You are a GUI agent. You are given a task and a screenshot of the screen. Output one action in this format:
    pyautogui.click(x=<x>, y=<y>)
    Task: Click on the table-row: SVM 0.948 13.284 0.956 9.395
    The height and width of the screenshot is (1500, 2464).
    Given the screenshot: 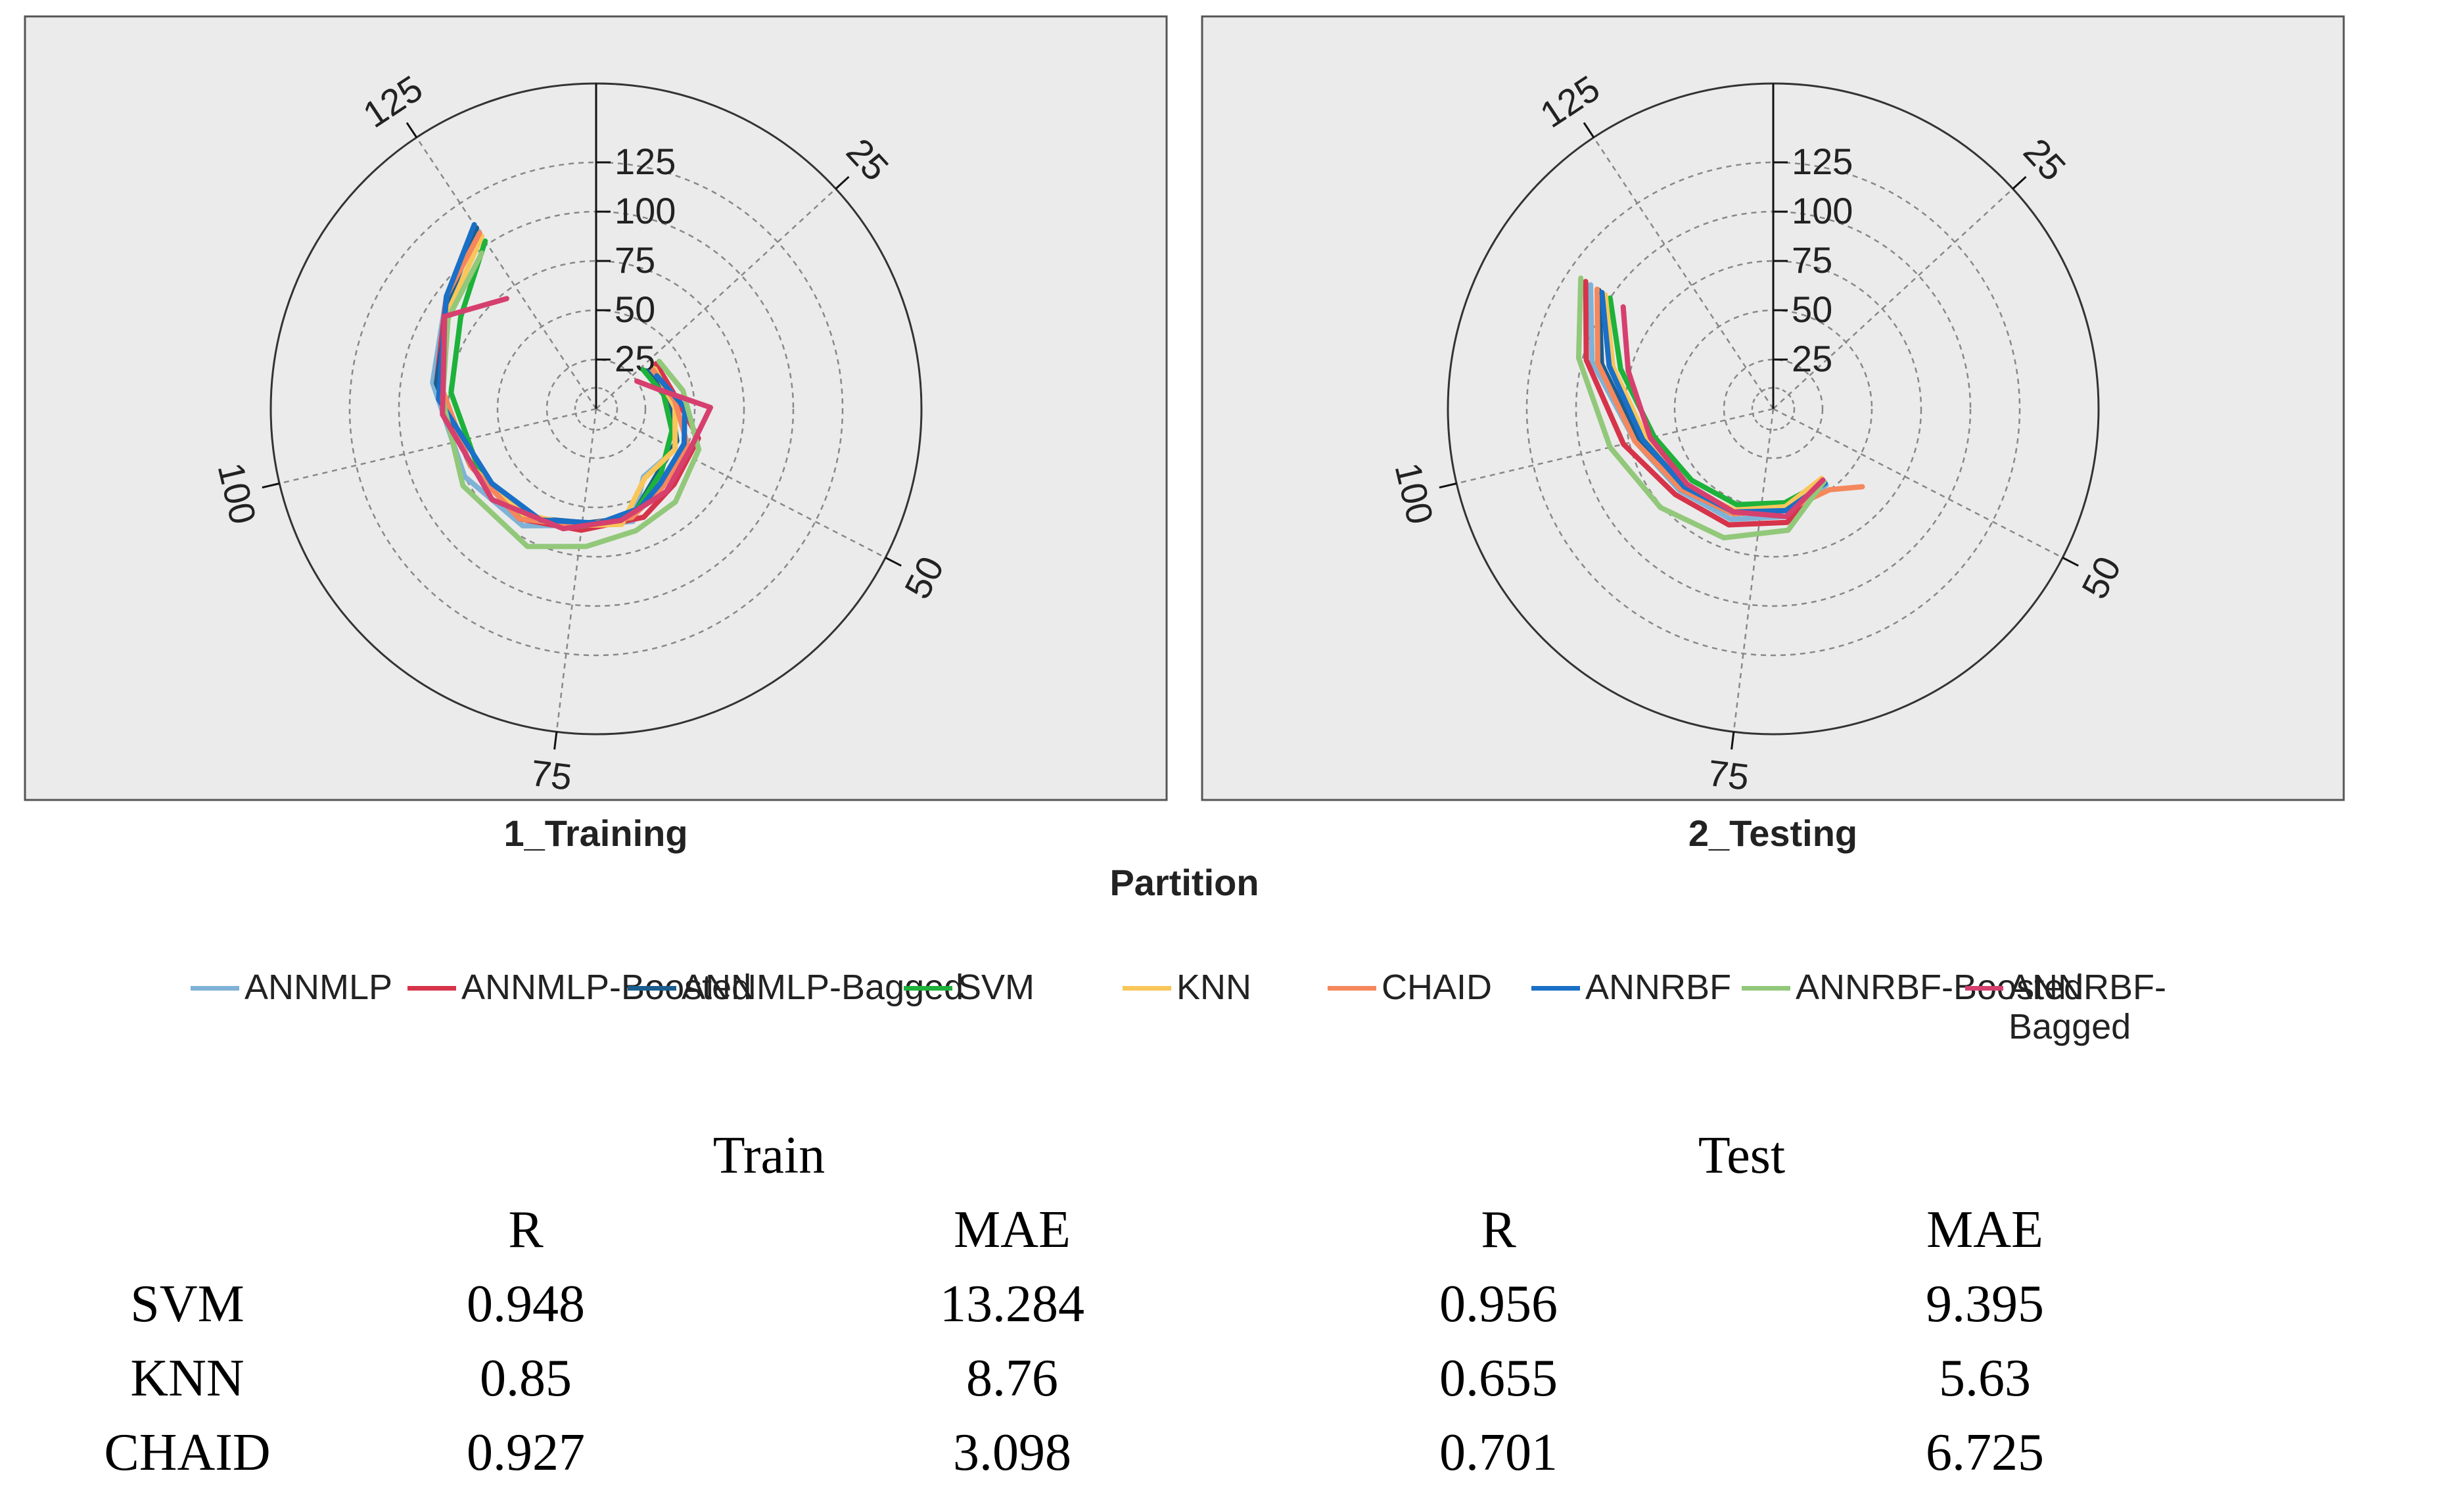 What is the action you would take?
    pyautogui.click(x=1160, y=1304)
    